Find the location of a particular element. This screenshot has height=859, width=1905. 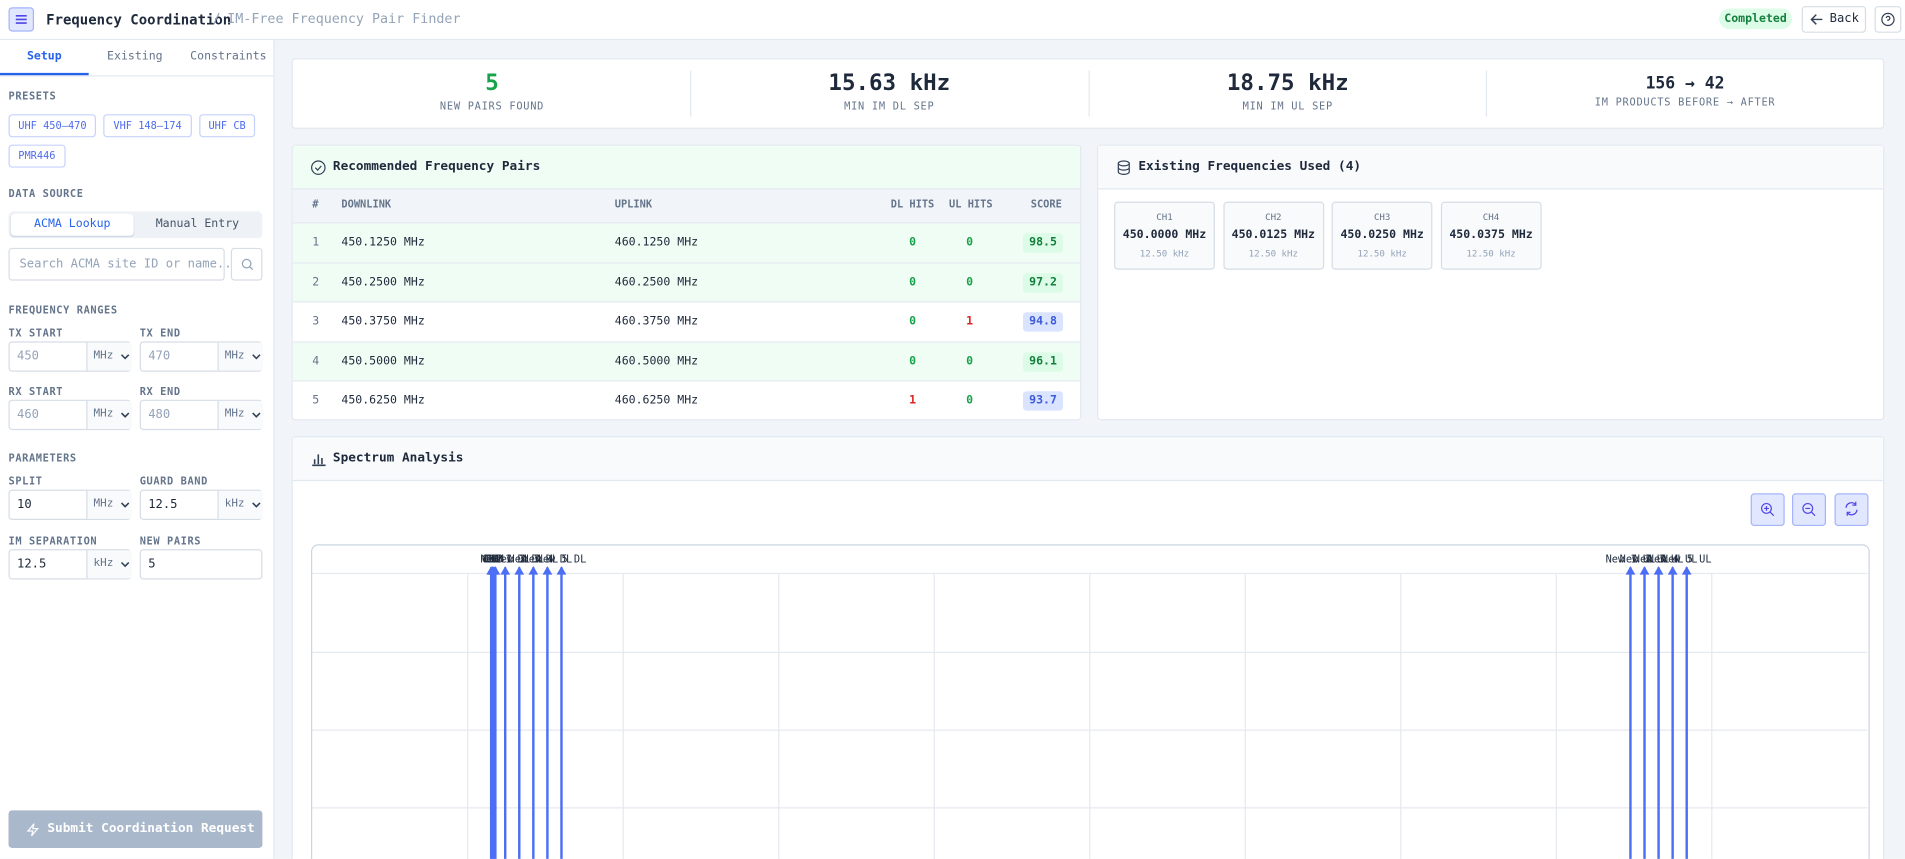

field-value: 470 is located at coordinates (159, 356).